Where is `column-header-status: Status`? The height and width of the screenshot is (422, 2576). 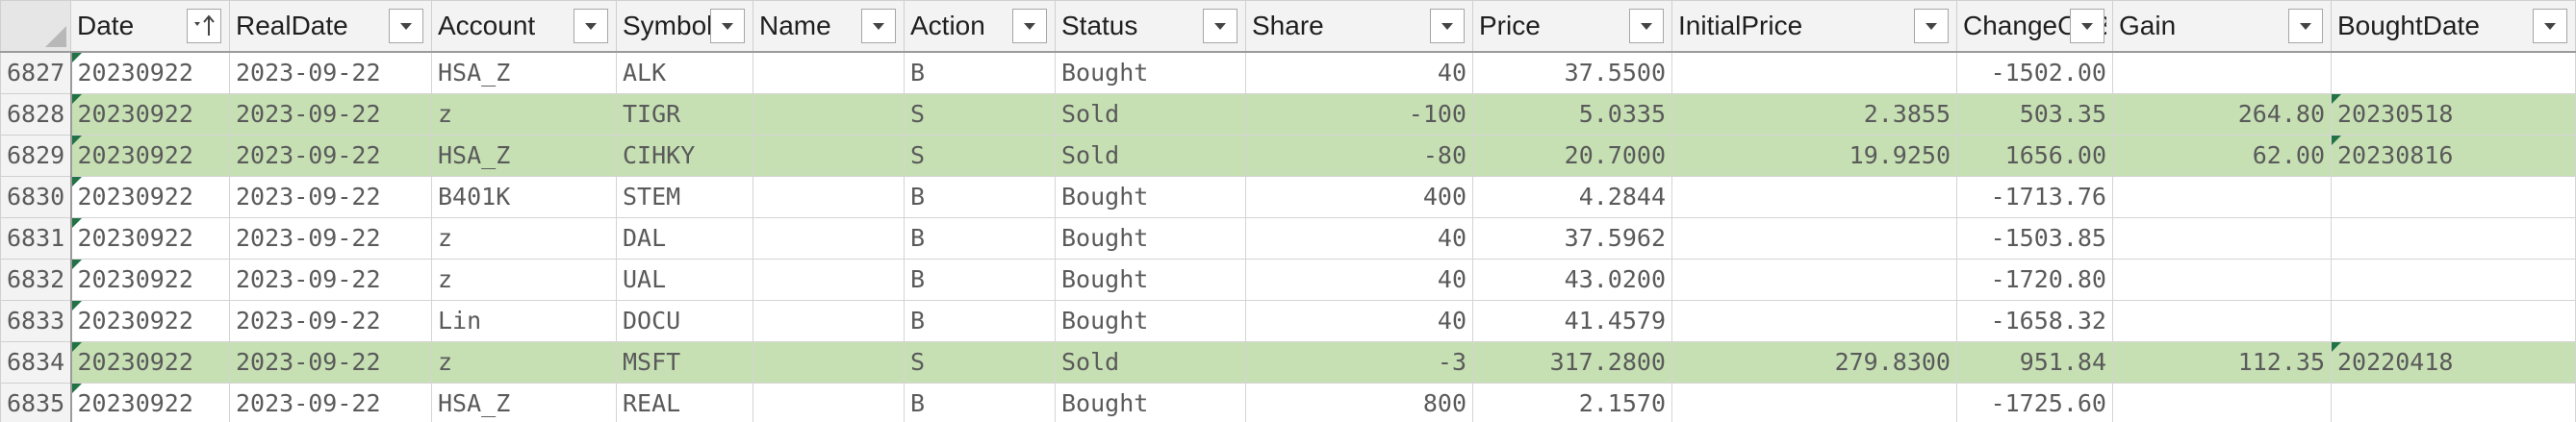
column-header-status: Status is located at coordinates (1150, 27).